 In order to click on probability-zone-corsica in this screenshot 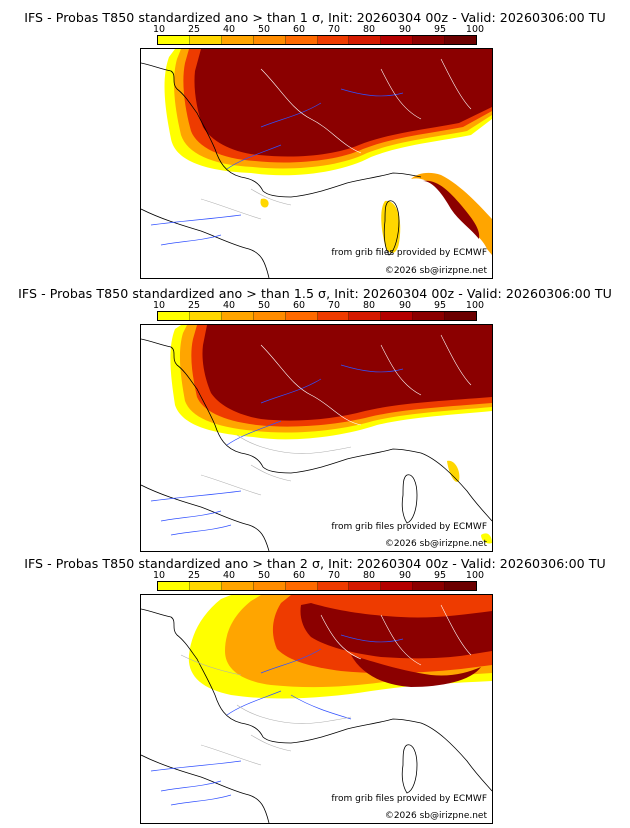, I will do `click(391, 227)`.